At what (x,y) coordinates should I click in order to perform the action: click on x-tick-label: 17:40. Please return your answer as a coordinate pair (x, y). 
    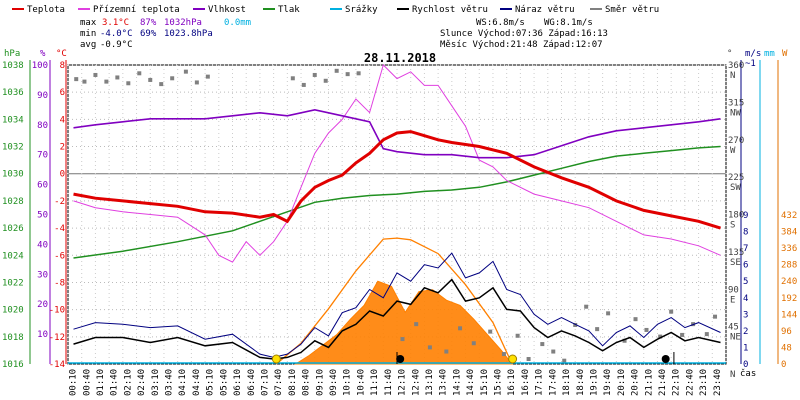
    Looking at the image, I should click on (553, 382).